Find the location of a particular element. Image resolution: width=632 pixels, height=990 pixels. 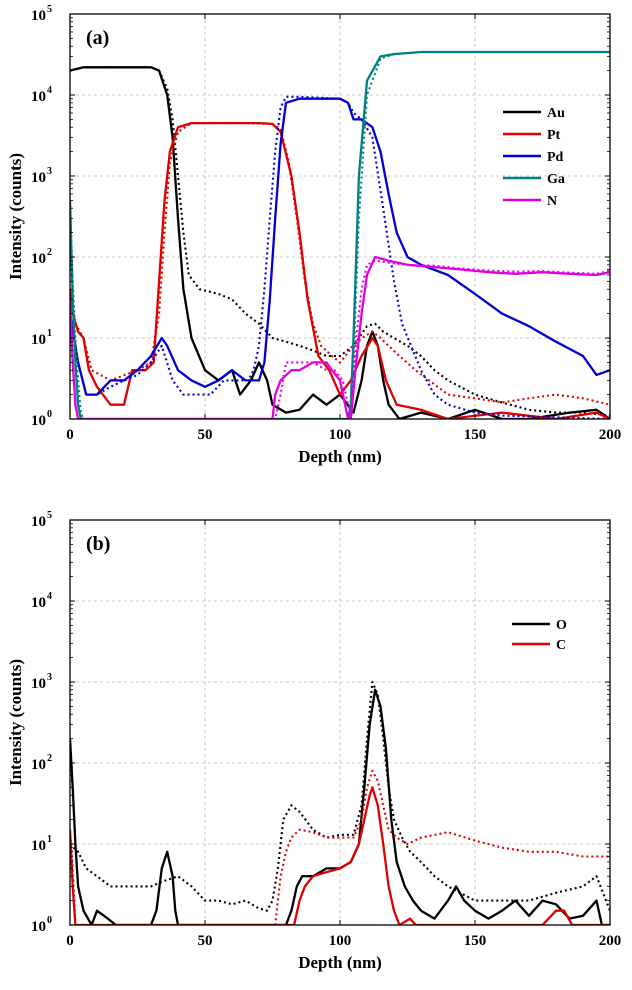

panel-b-x-tick-label: 200 is located at coordinates (610, 941).